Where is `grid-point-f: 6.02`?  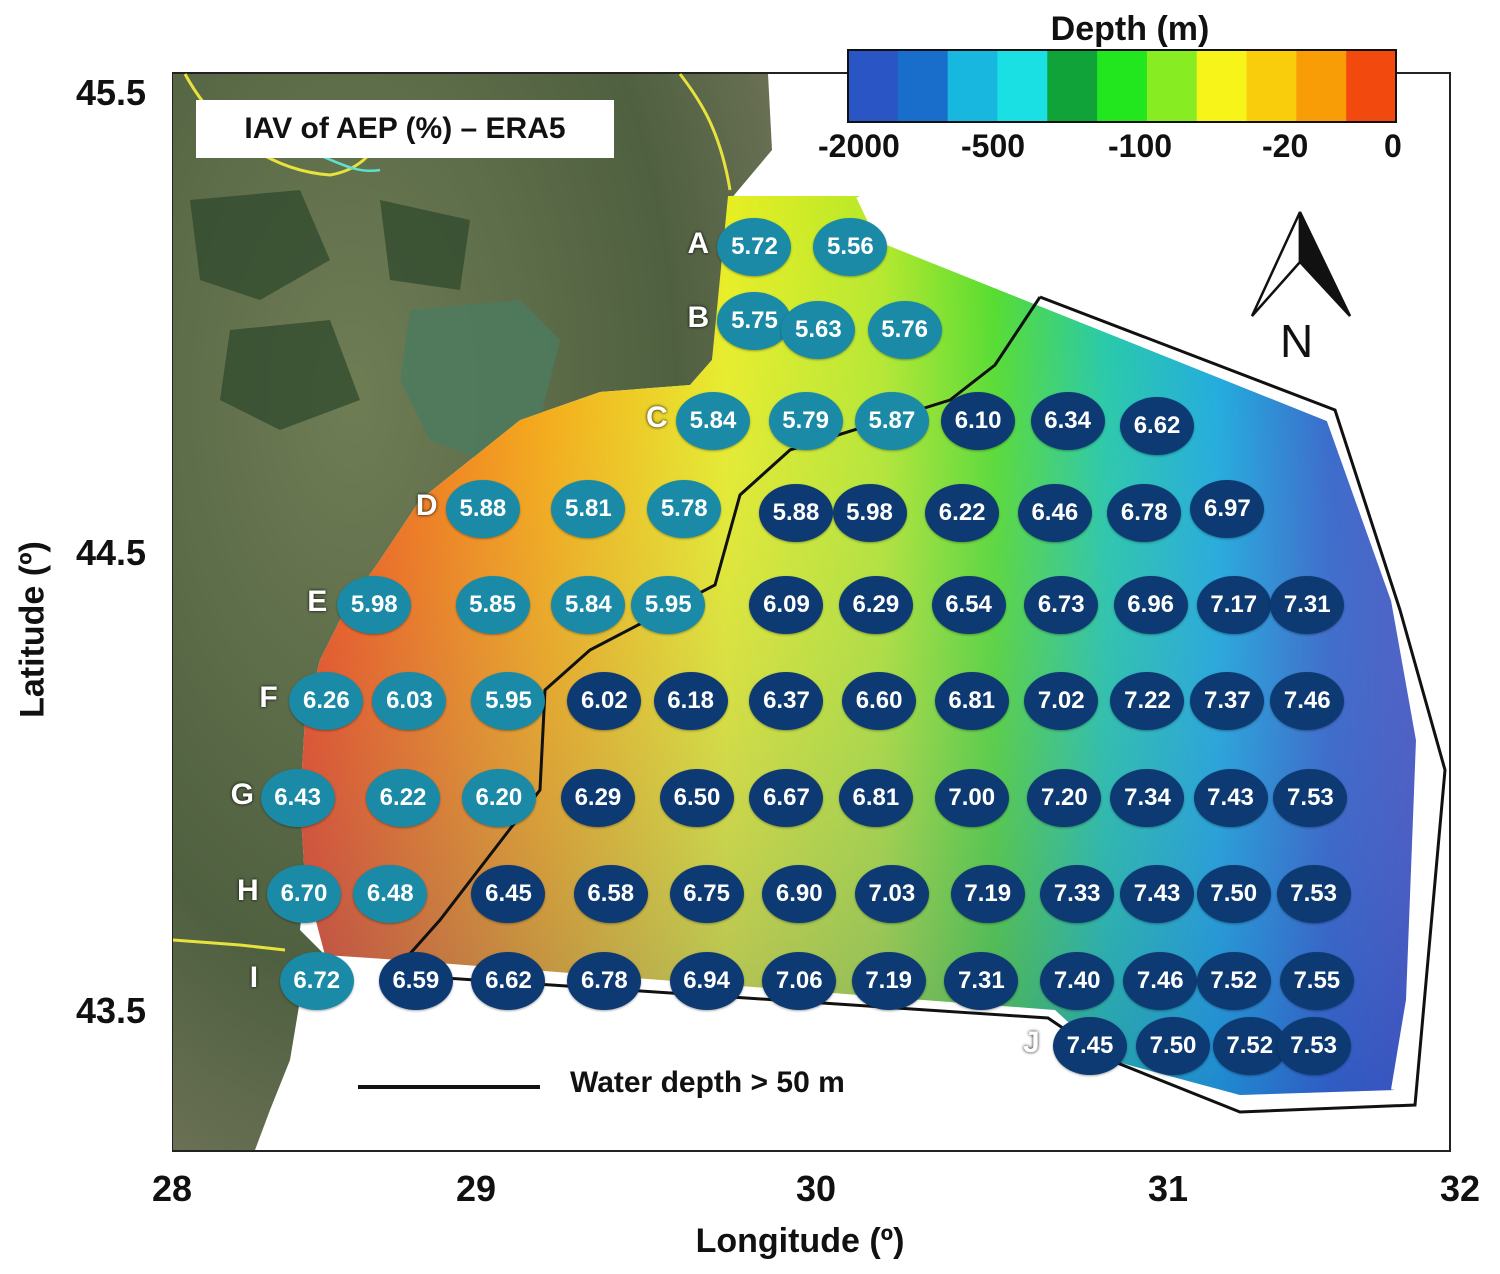 grid-point-f: 6.02 is located at coordinates (604, 701).